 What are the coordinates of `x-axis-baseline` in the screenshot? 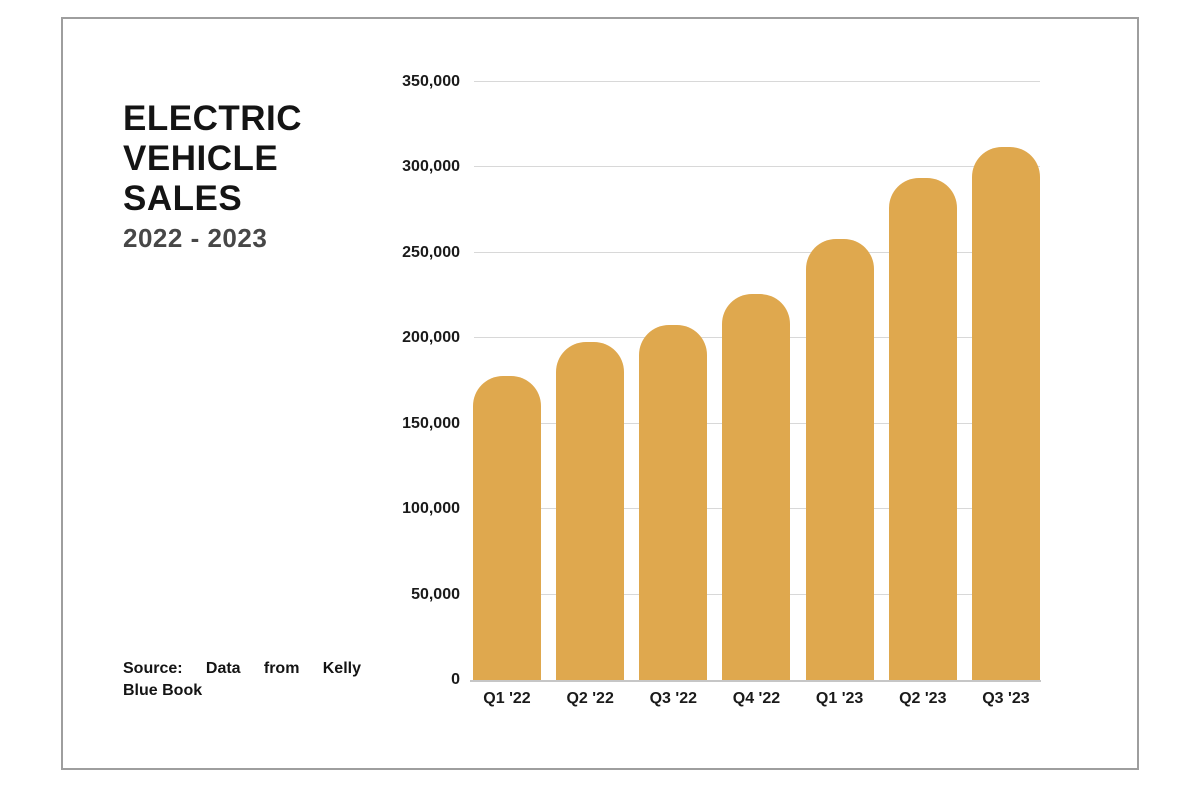 It's located at (755, 681).